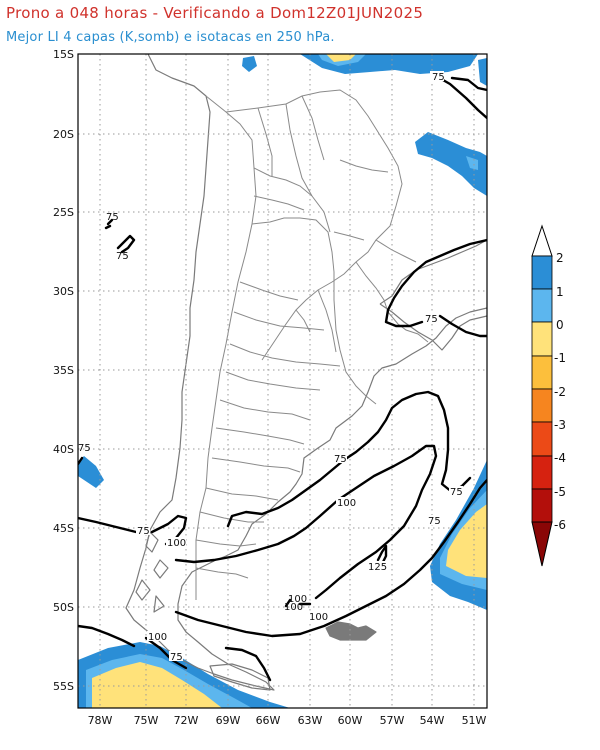 The image size is (600, 750). I want to click on border-uruguay, so click(408, 327).